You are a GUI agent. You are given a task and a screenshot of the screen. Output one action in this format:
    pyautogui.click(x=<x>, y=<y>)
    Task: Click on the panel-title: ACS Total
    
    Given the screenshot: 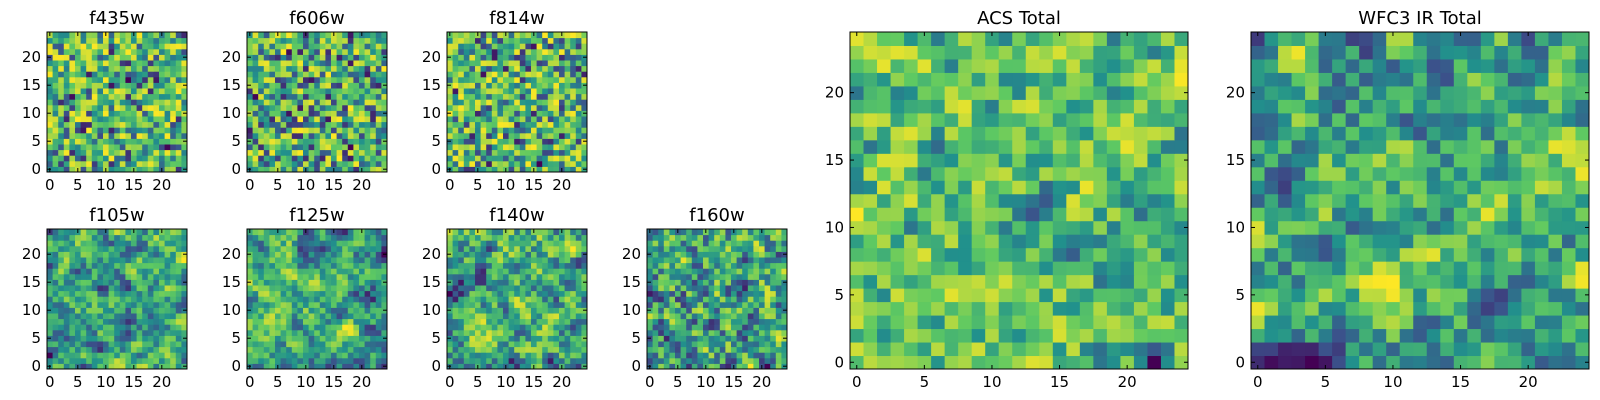 What is the action you would take?
    pyautogui.click(x=1019, y=18)
    